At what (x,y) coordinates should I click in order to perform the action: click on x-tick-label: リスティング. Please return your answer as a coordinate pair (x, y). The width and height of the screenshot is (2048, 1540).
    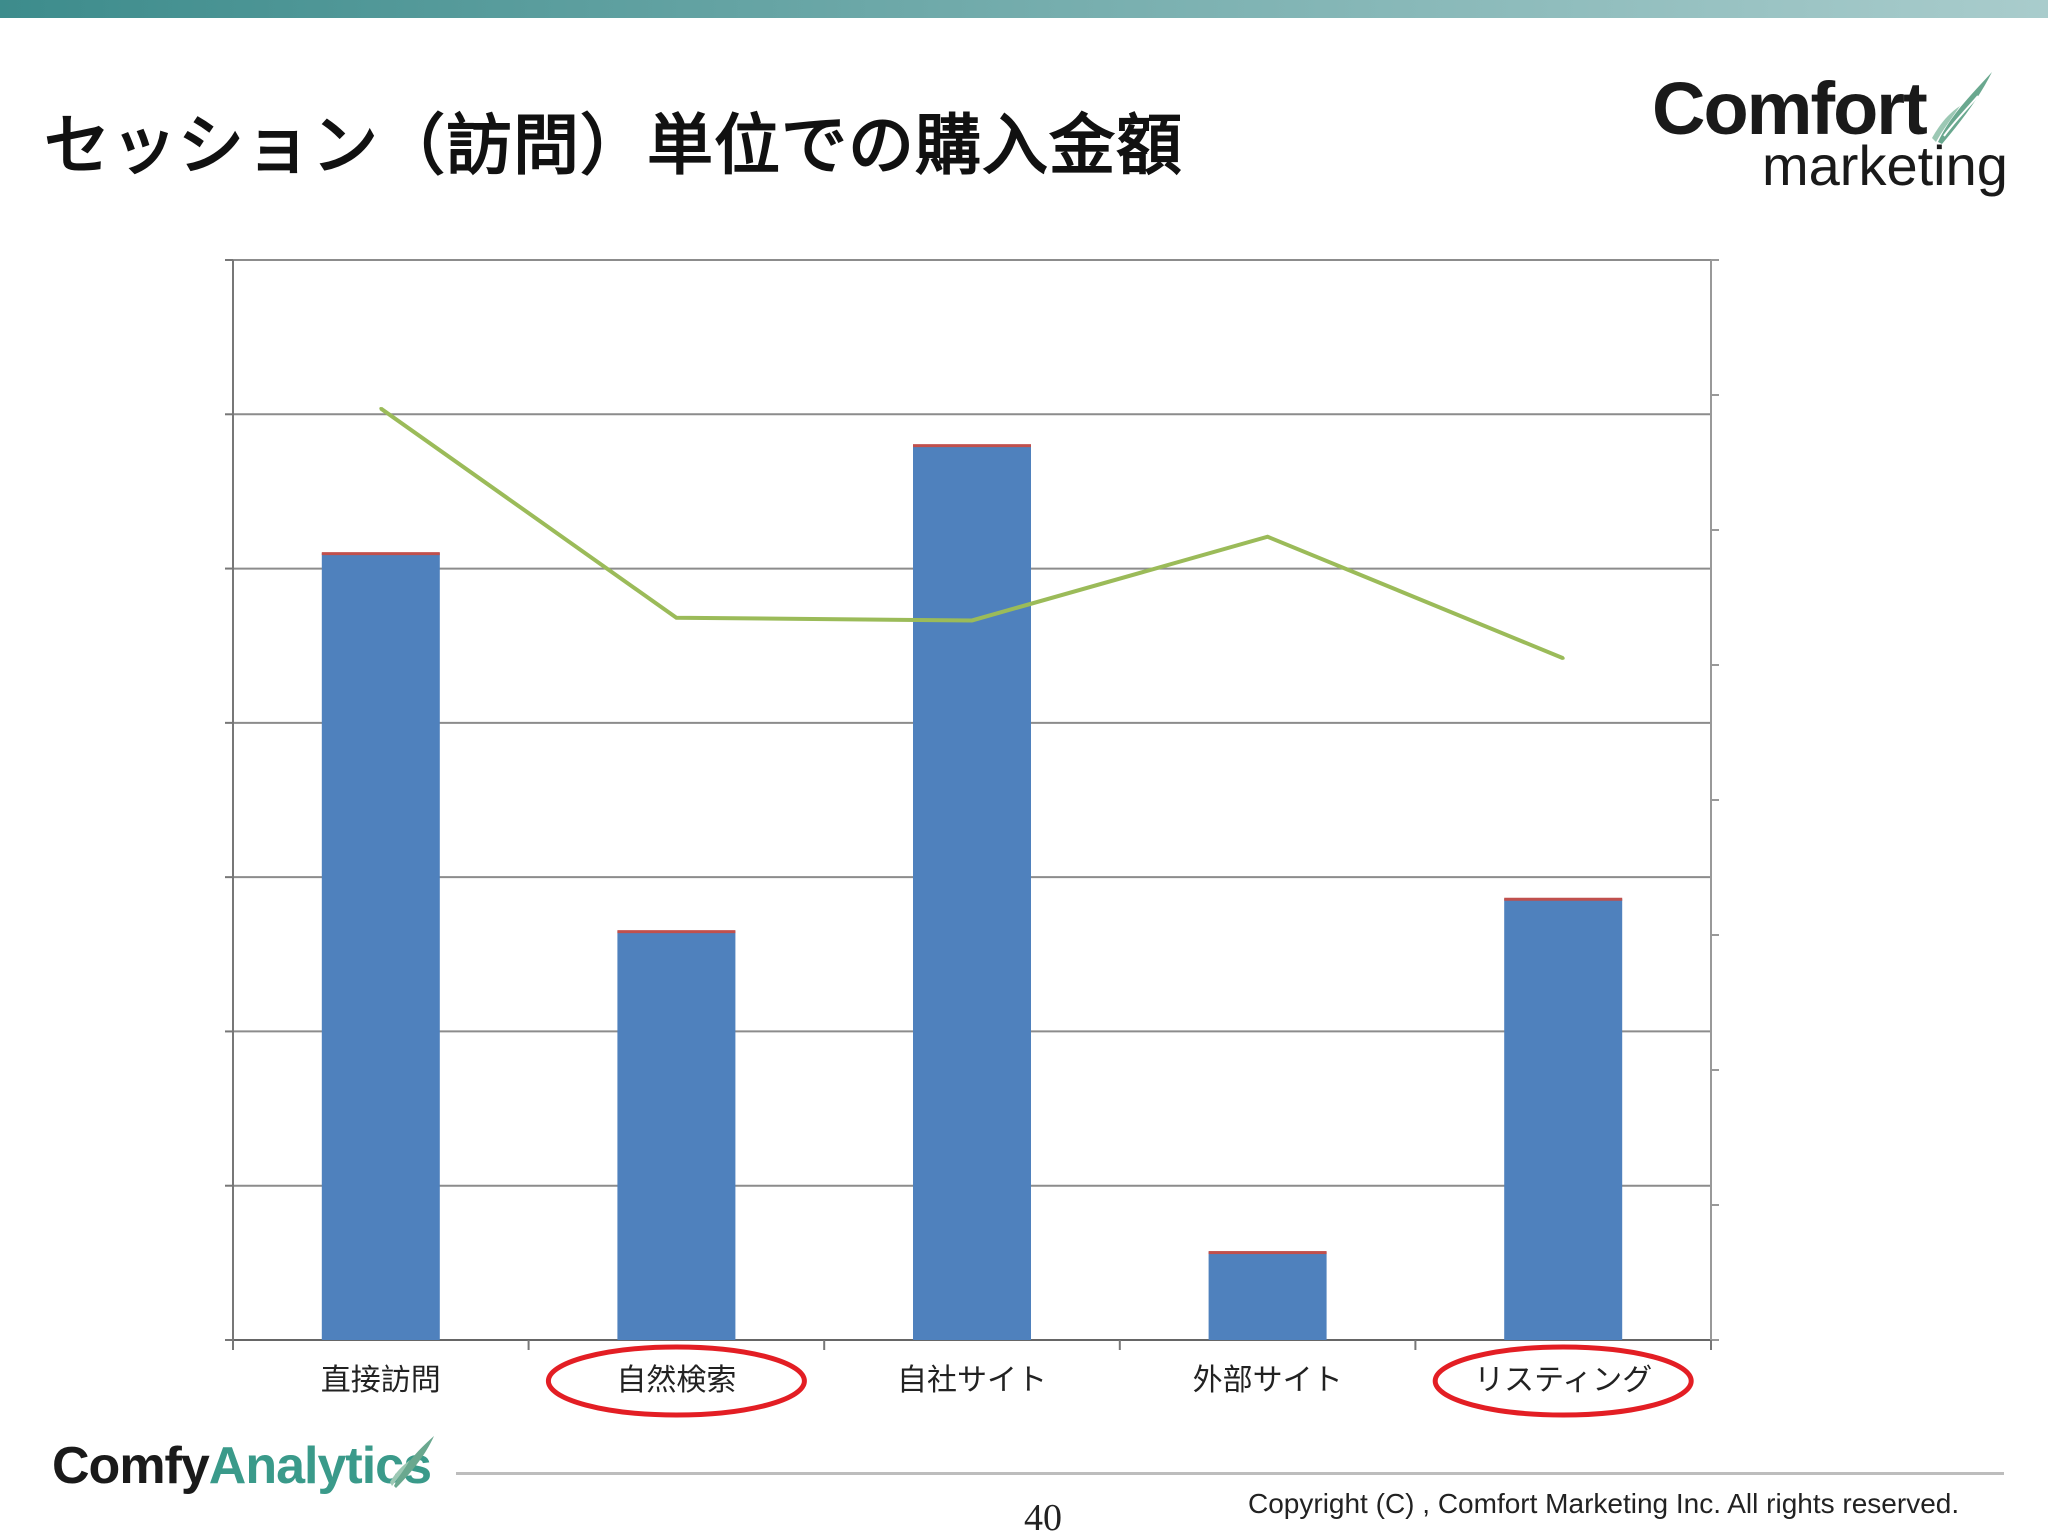
    Looking at the image, I should click on (1563, 1380).